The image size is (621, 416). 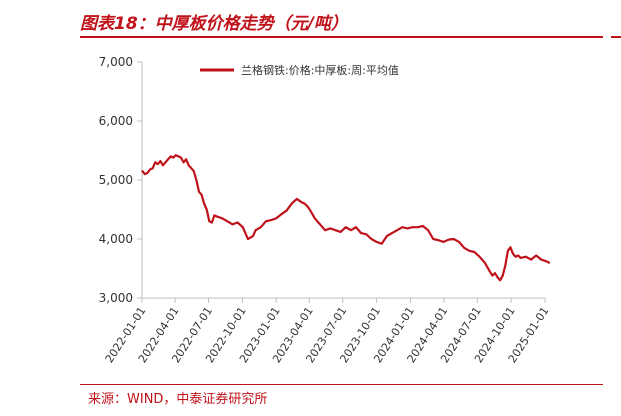 What do you see at coordinates (116, 62) in the screenshot?
I see `y-tick-label: 7,000` at bounding box center [116, 62].